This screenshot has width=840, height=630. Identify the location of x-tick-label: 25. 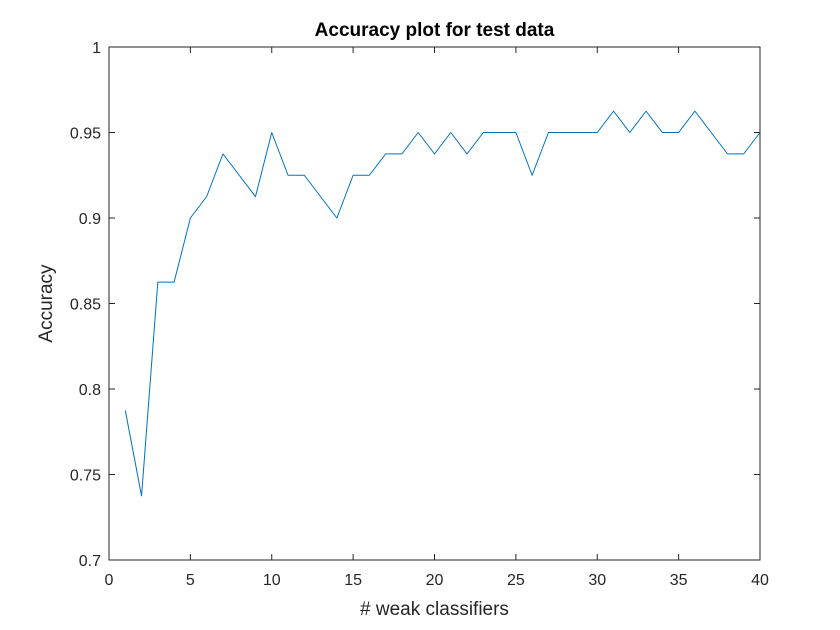
(516, 580).